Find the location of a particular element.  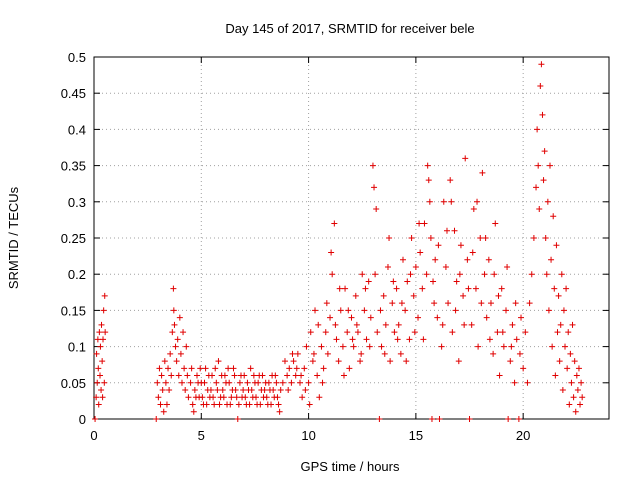

y-tick-label: 0.15 is located at coordinates (73, 310).